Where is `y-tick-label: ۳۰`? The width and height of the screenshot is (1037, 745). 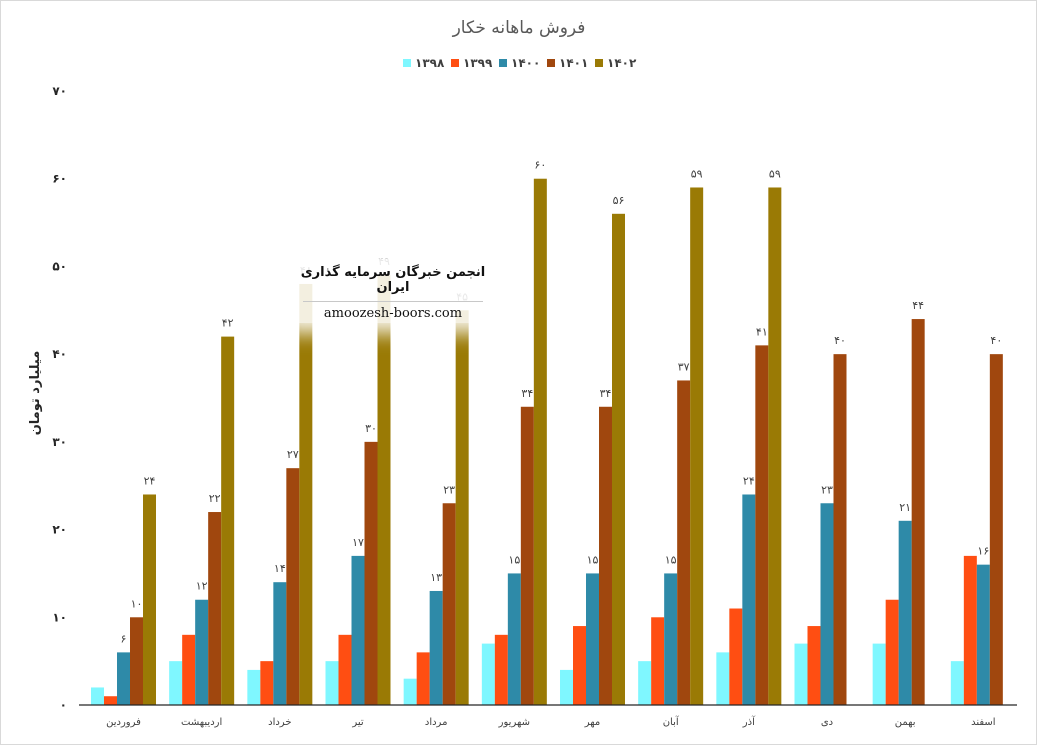
y-tick-label: ۳۰ is located at coordinates (59, 442).